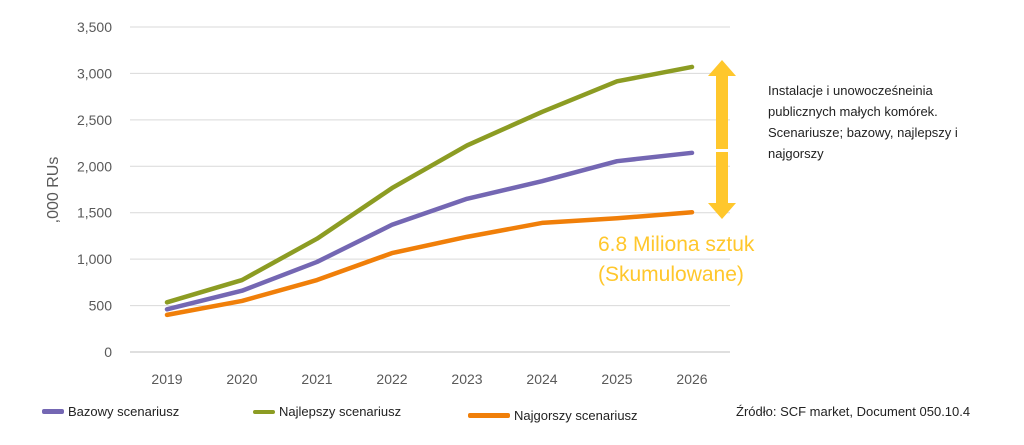 The image size is (1024, 445). I want to click on y-tick-label: 2,500, so click(94, 120).